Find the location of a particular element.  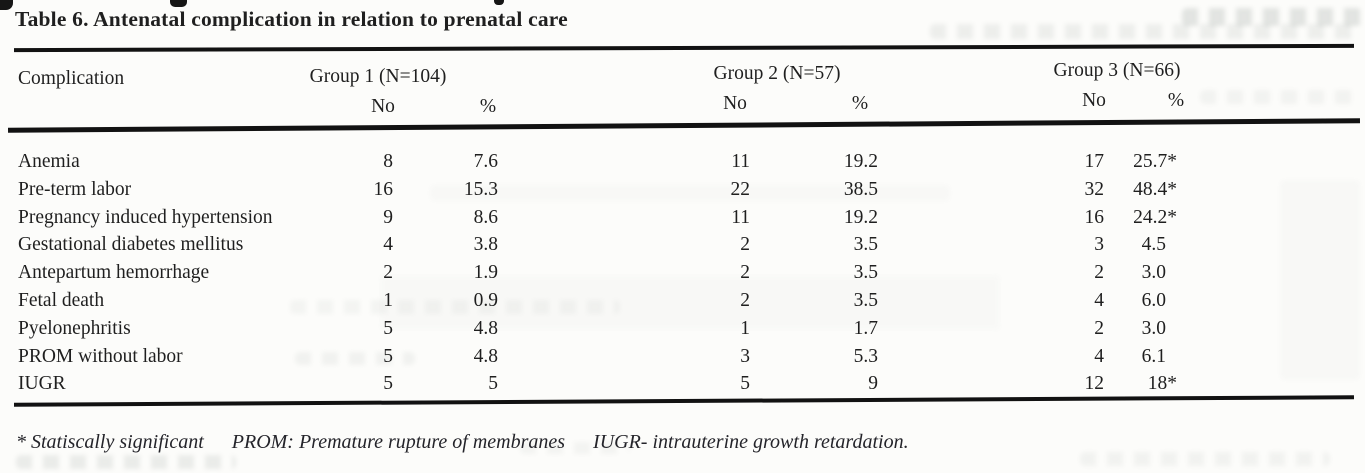

cell-g3-pct: 6.0 is located at coordinates (1153, 300).